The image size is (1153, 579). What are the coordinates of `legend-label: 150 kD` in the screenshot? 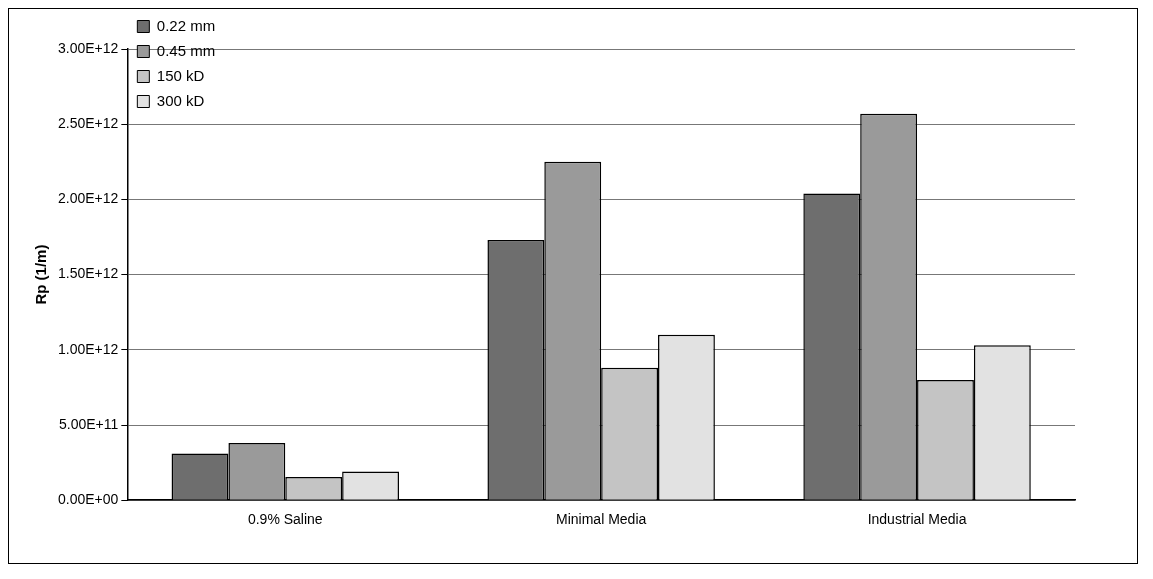 It's located at (180, 75).